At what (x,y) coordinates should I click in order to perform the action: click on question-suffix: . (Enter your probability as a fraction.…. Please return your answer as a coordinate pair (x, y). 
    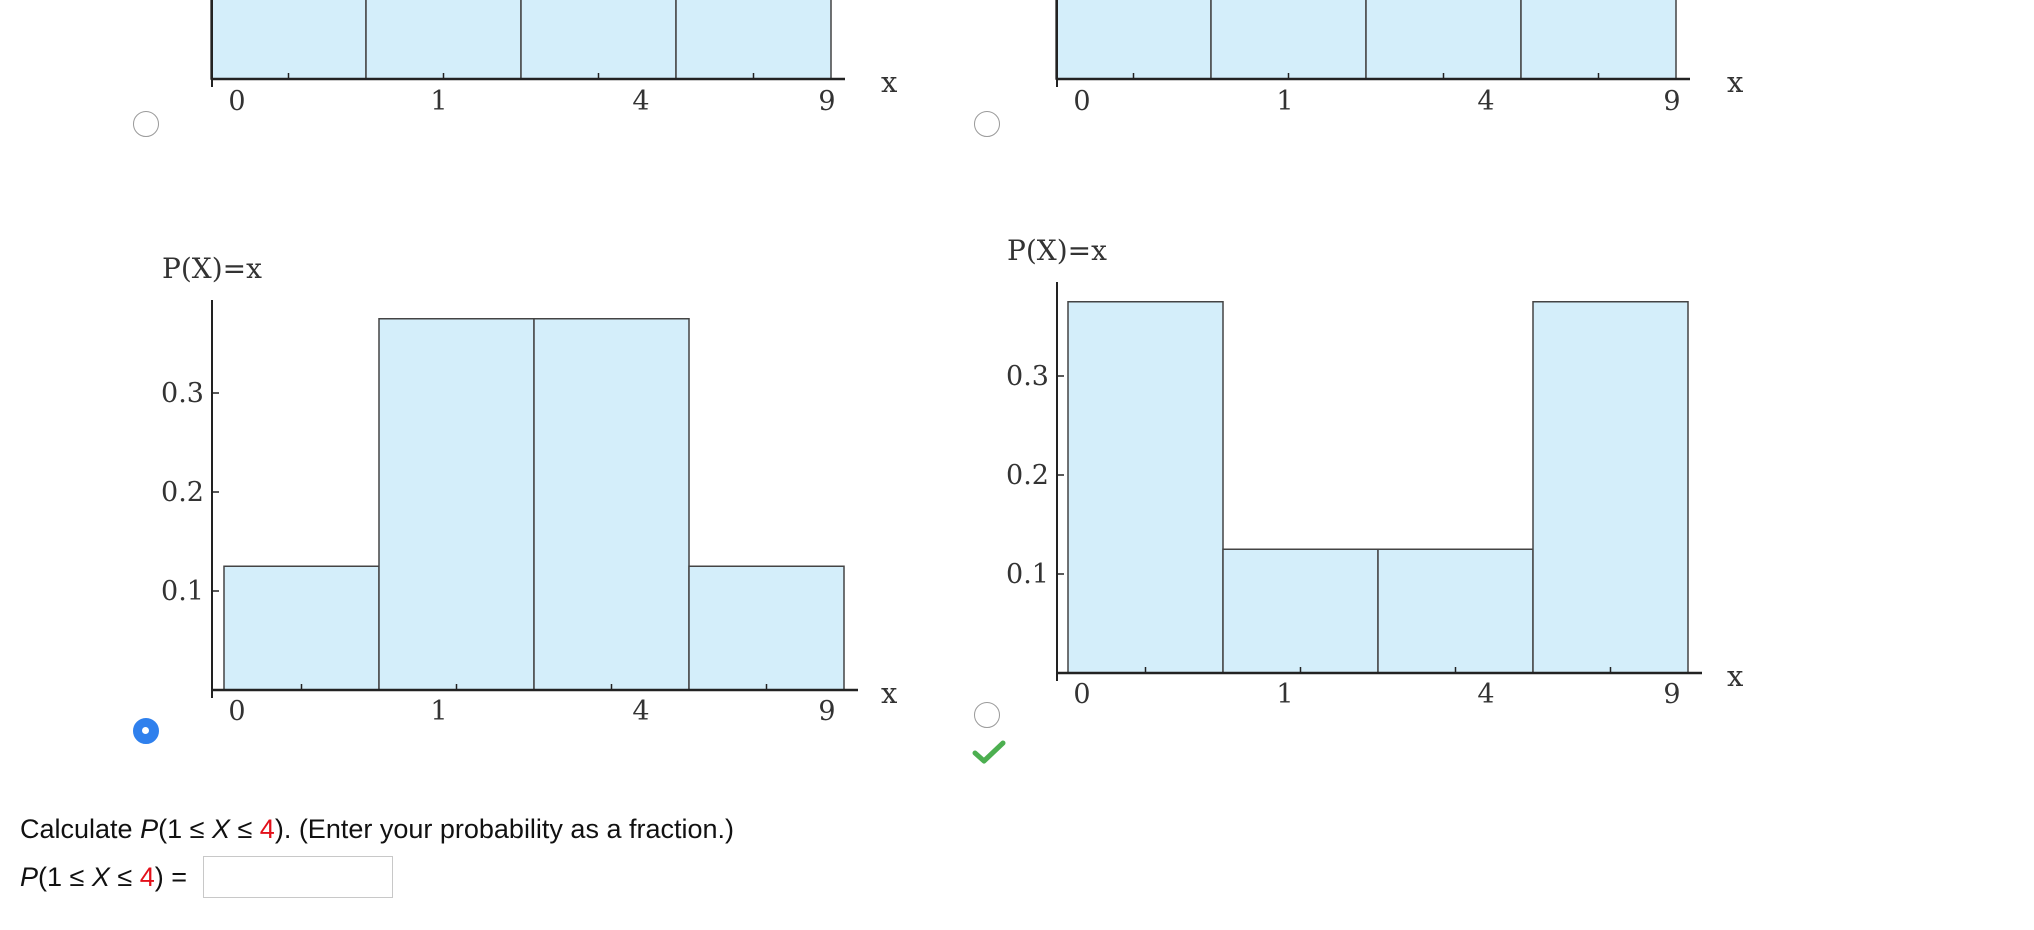
    Looking at the image, I should click on (509, 829).